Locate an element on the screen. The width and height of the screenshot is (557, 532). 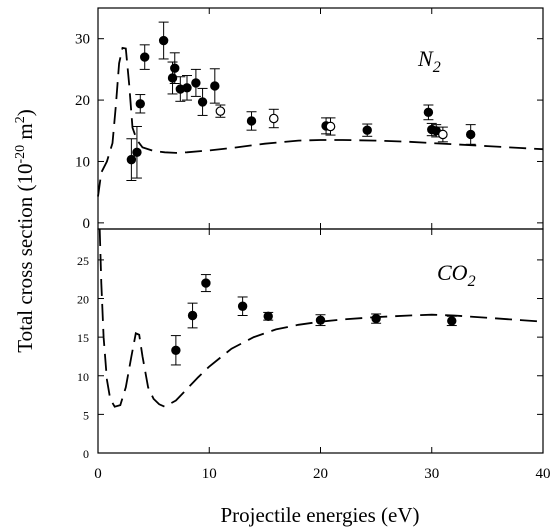
y-tick-label: 5 is located at coordinates (86, 415).